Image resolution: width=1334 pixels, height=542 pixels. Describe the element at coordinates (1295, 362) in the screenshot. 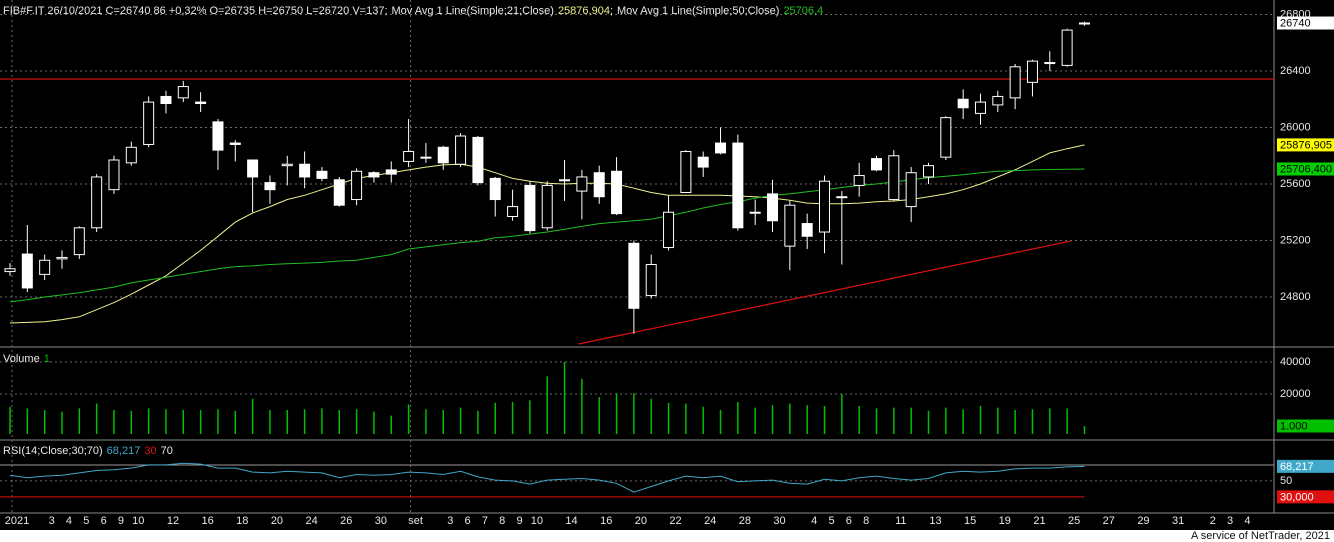

I see `y-tick-label: 40000` at that location.